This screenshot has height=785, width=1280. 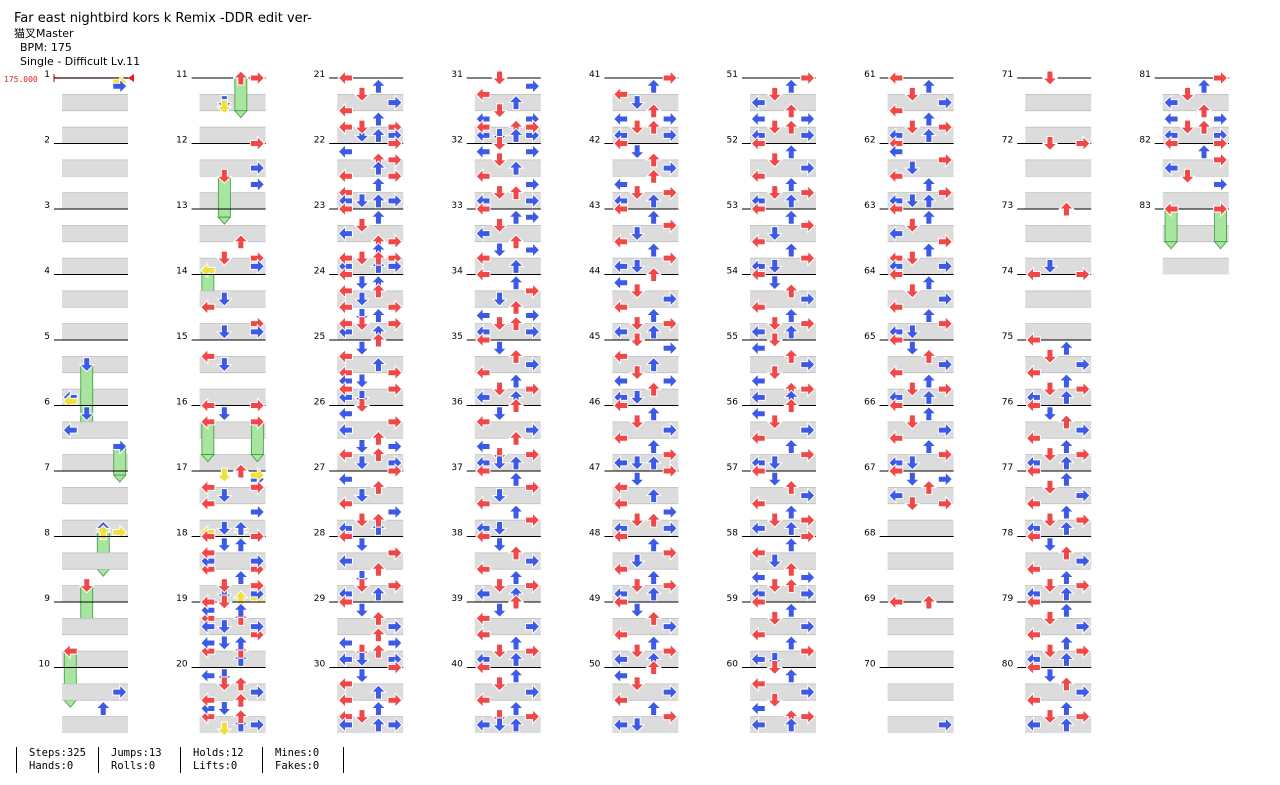 I want to click on measure-number: 71, so click(x=1007, y=75).